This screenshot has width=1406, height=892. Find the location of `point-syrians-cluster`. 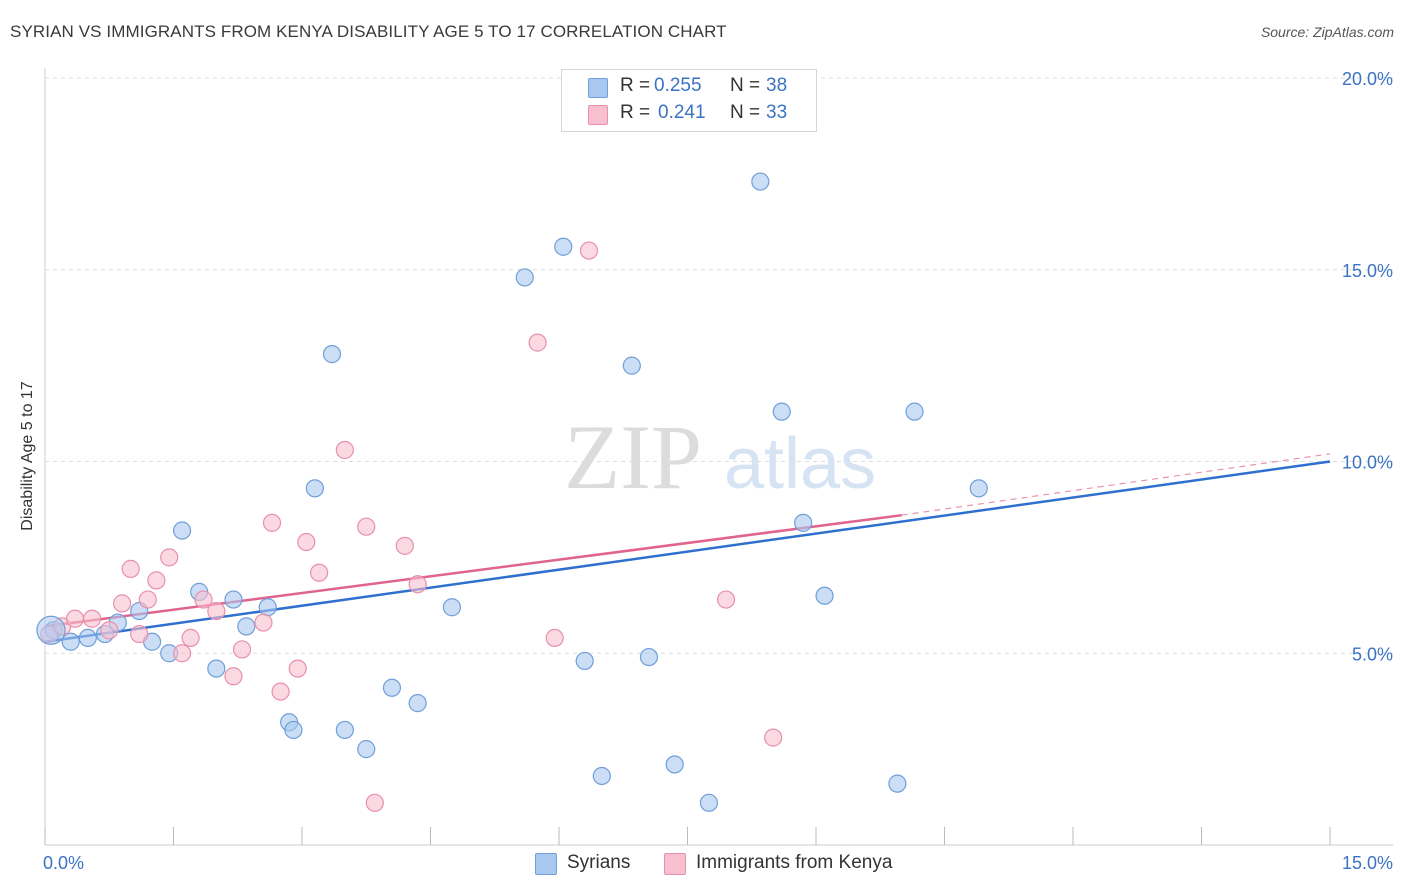

point-syrians-cluster is located at coordinates (51, 630).